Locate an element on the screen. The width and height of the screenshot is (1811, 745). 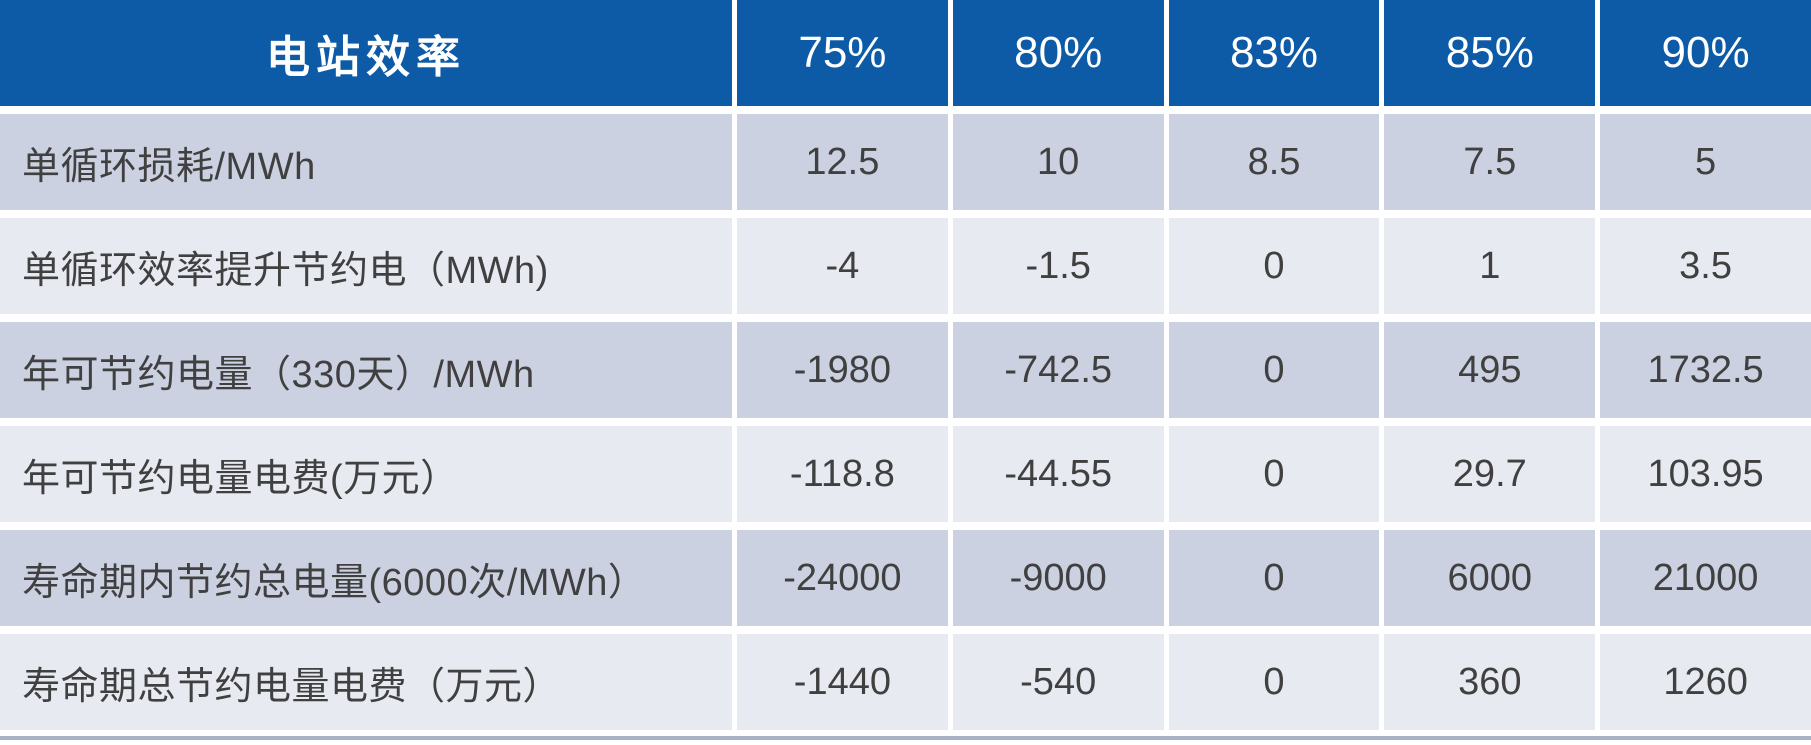
table-title-cell: 电站效率 is located at coordinates (366, 53).